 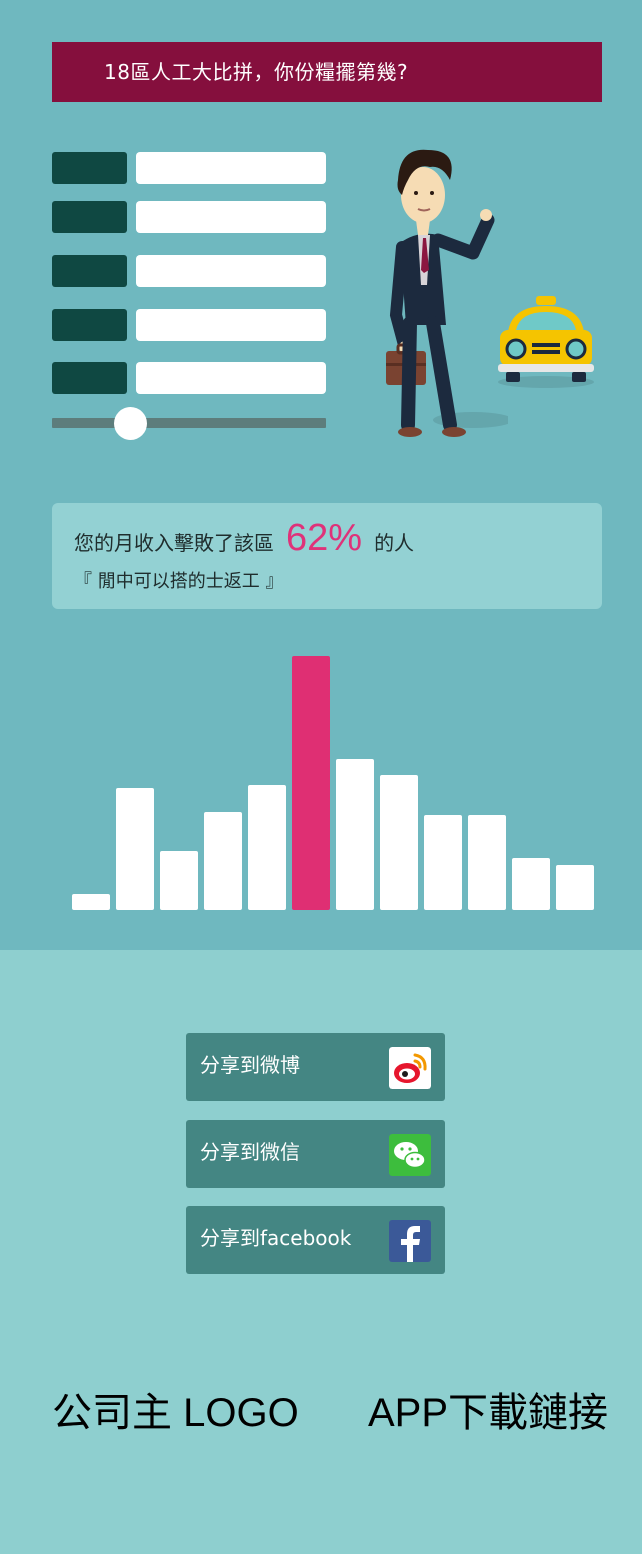 What do you see at coordinates (311, 783) in the screenshot?
I see `chart-bar-highlight` at bounding box center [311, 783].